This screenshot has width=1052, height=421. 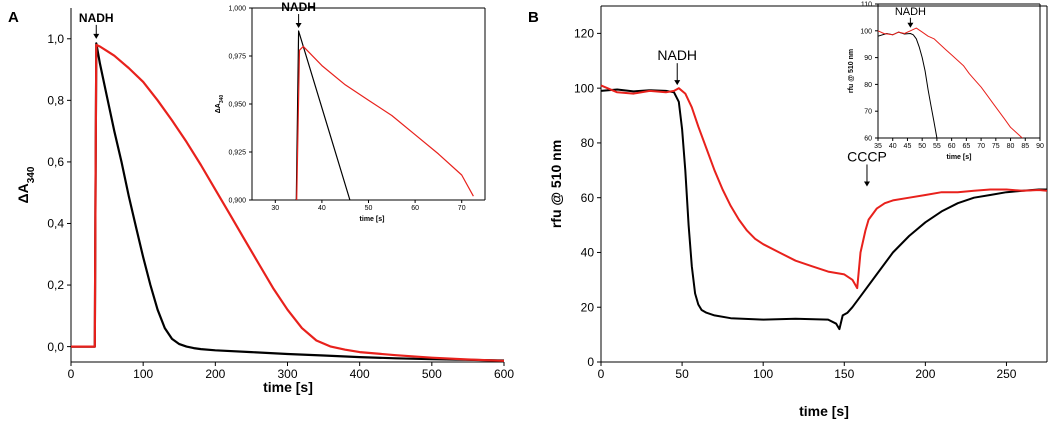 I want to click on bi-y-tick-label: 110, so click(x=866, y=4).